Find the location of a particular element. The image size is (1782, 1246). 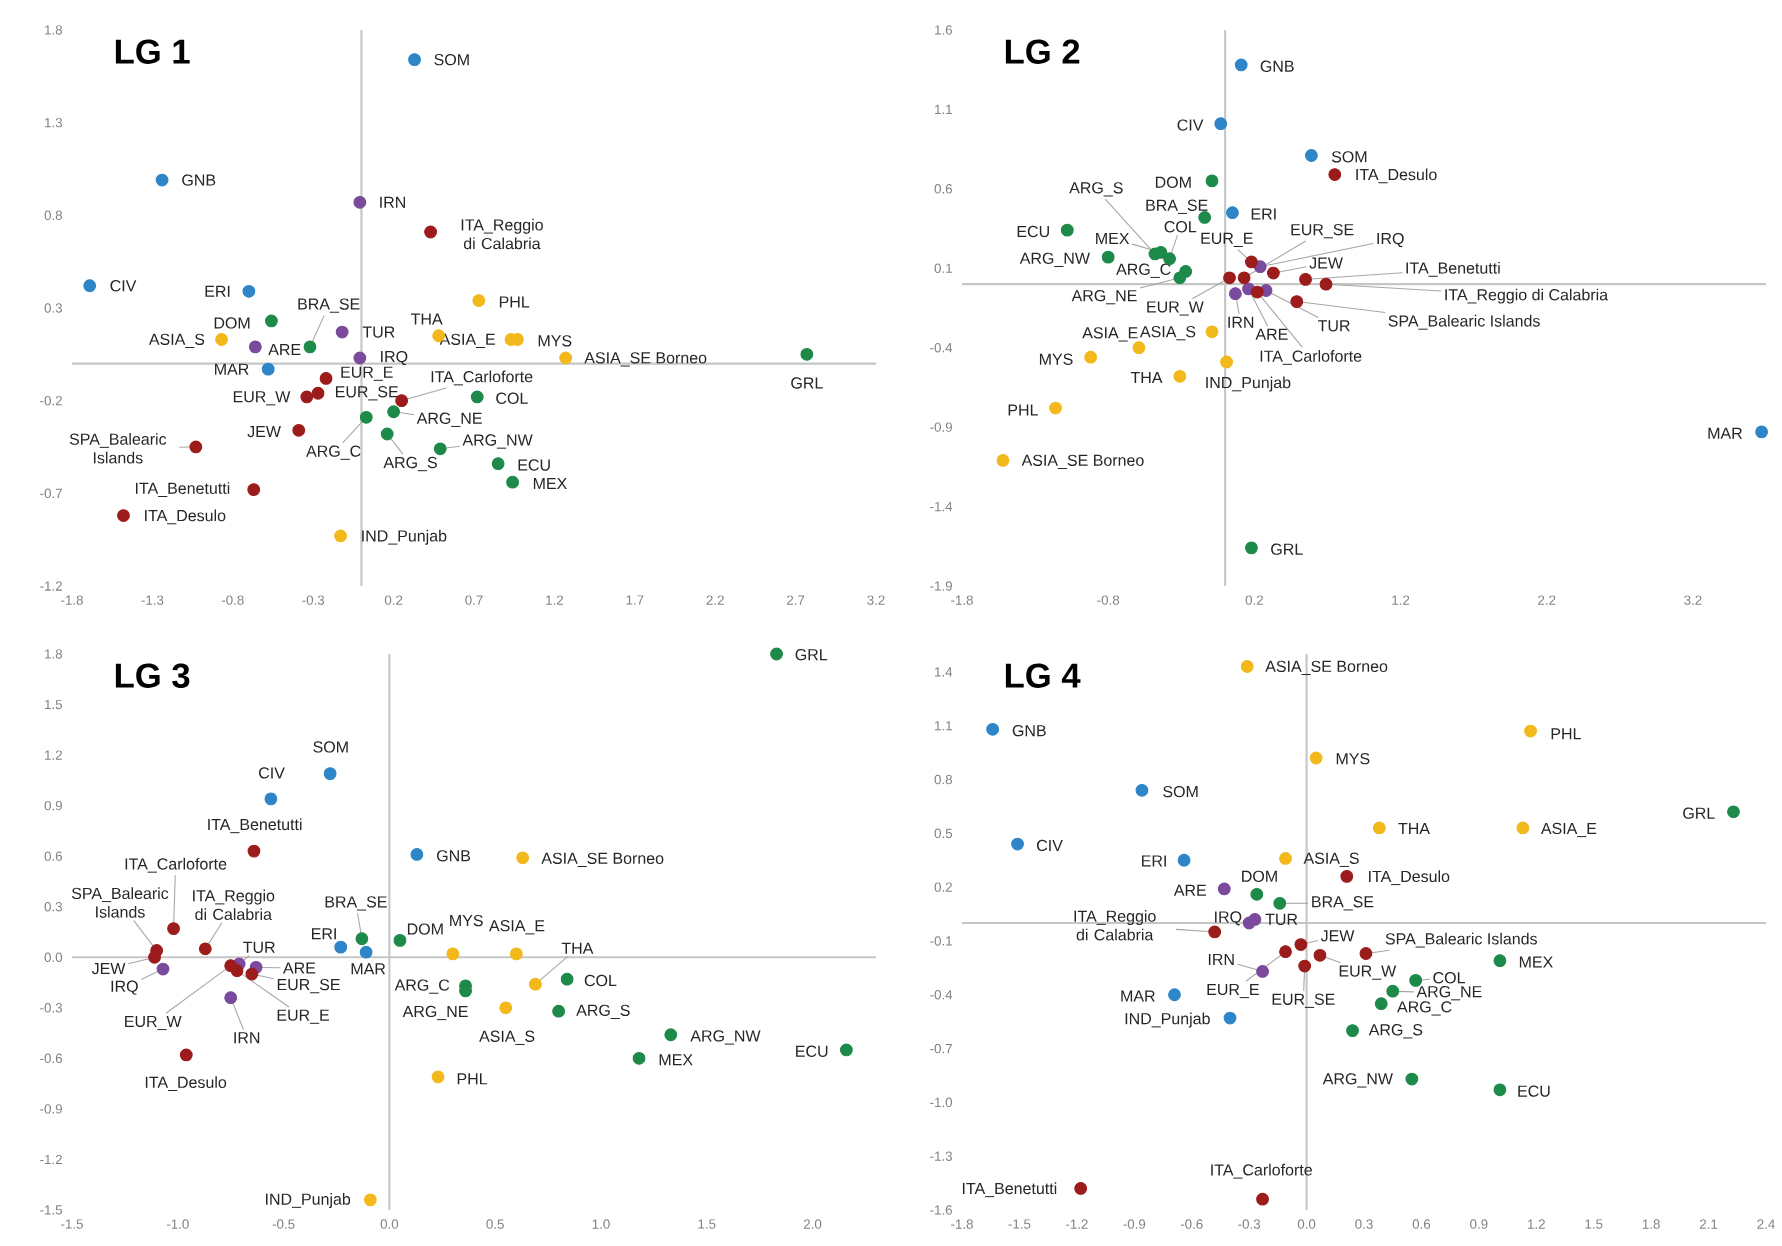

annotation: ITA_Carloforte is located at coordinates (176, 865).